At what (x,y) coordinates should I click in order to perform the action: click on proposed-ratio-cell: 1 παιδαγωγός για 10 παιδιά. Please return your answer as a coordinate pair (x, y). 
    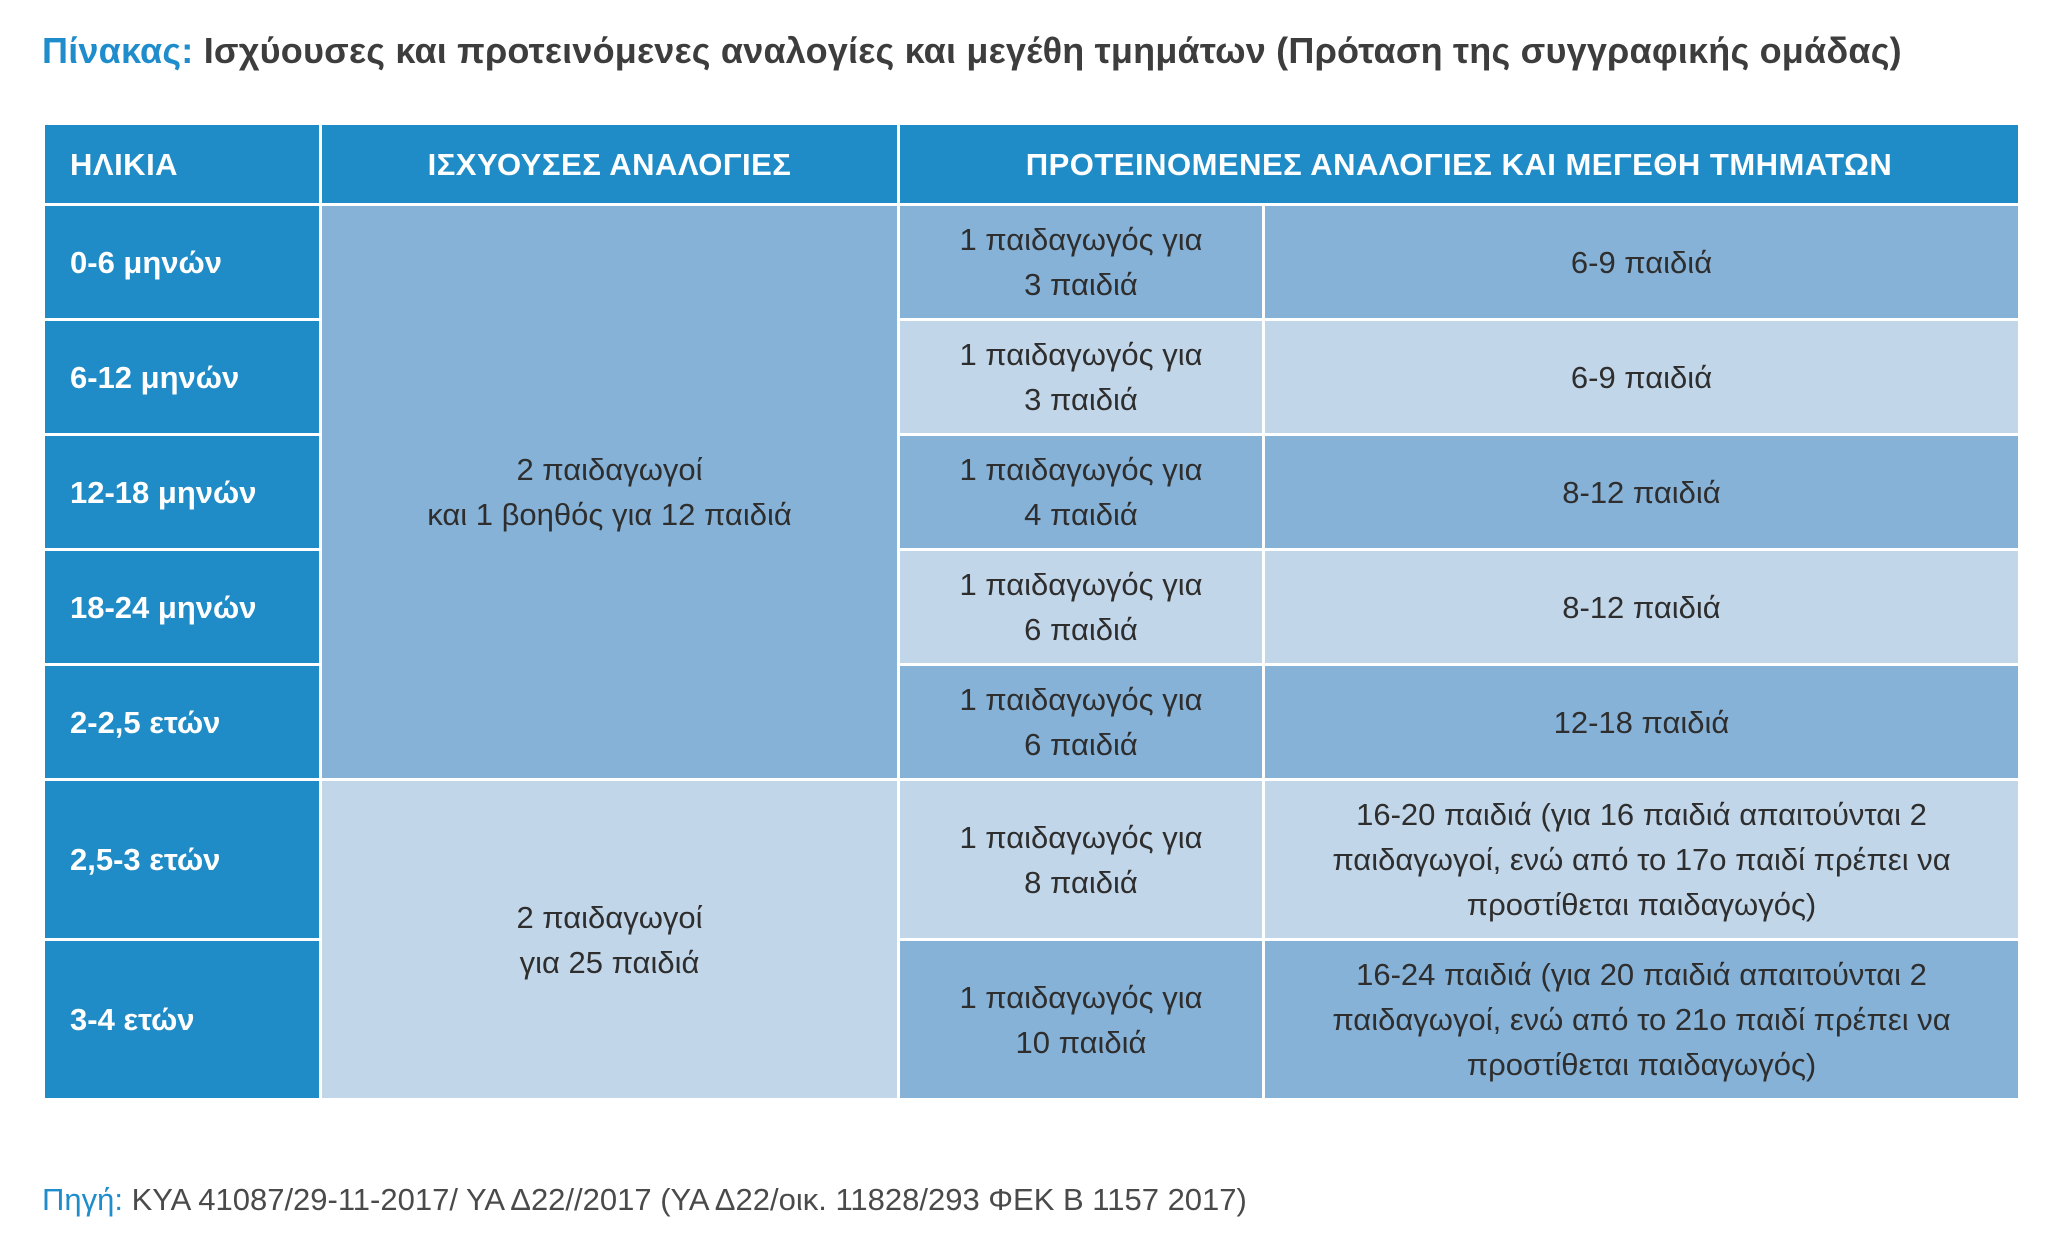
    Looking at the image, I should click on (1081, 1019).